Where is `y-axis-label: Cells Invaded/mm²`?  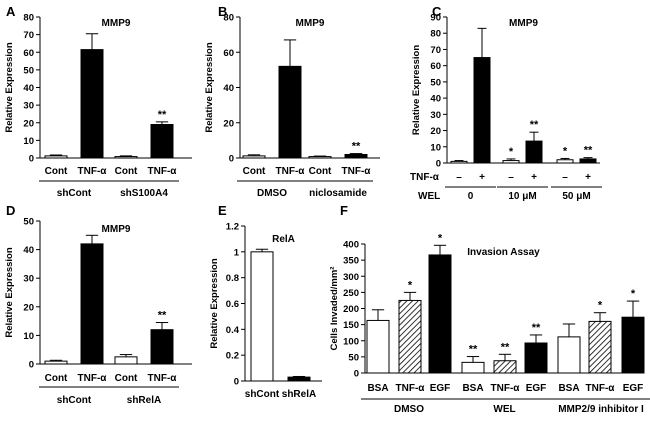 y-axis-label: Cells Invaded/mm² is located at coordinates (334, 309).